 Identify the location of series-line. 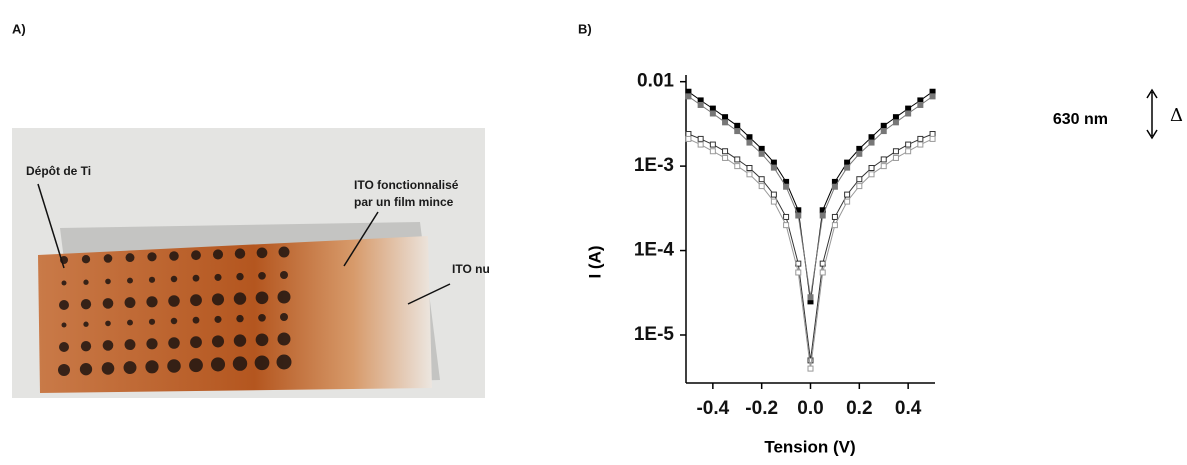
(810, 253).